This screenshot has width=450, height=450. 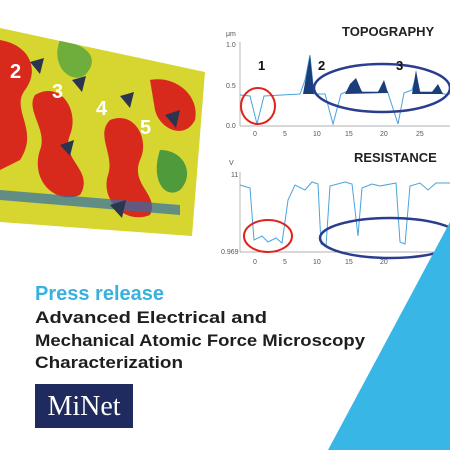 What do you see at coordinates (231, 34) in the screenshot?
I see `axis-unit: μm` at bounding box center [231, 34].